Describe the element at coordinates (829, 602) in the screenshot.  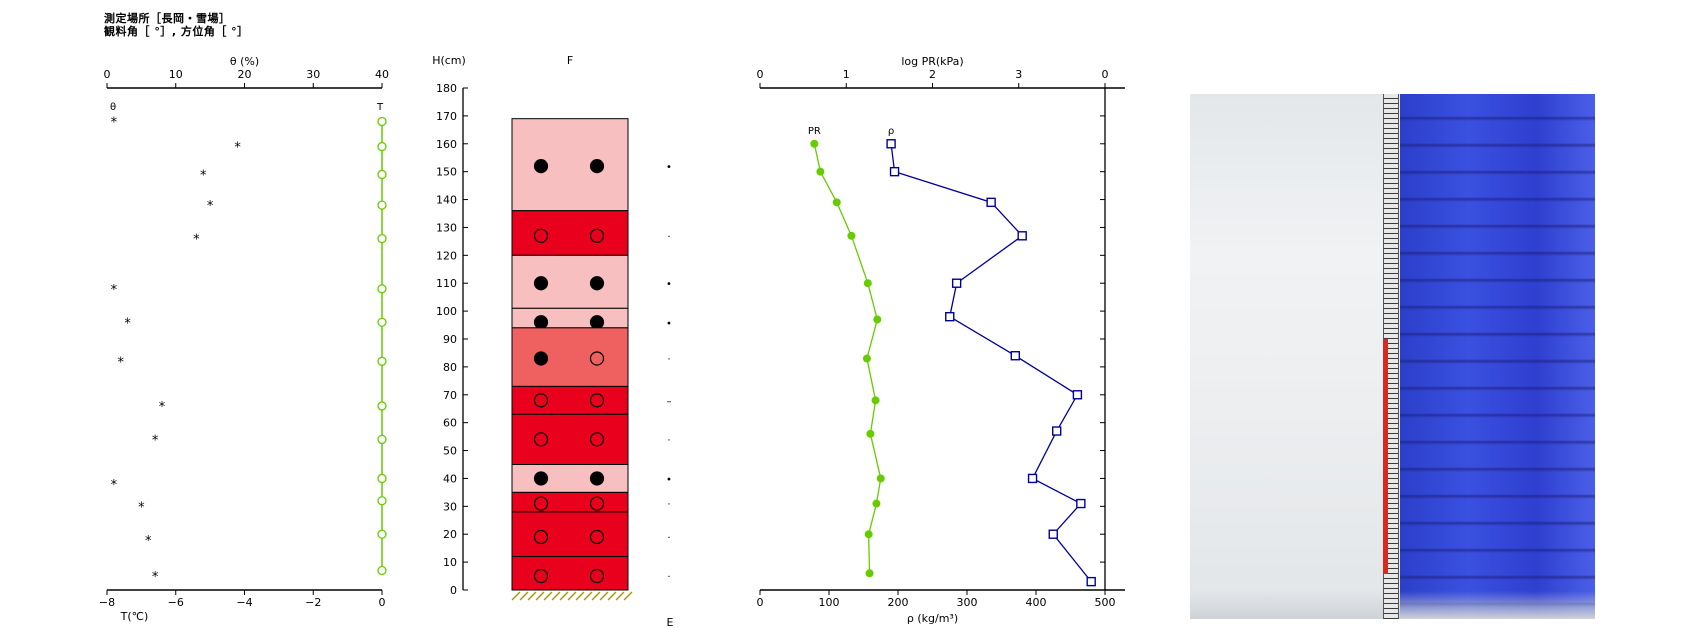
I see `density-tick-label: 100` at that location.